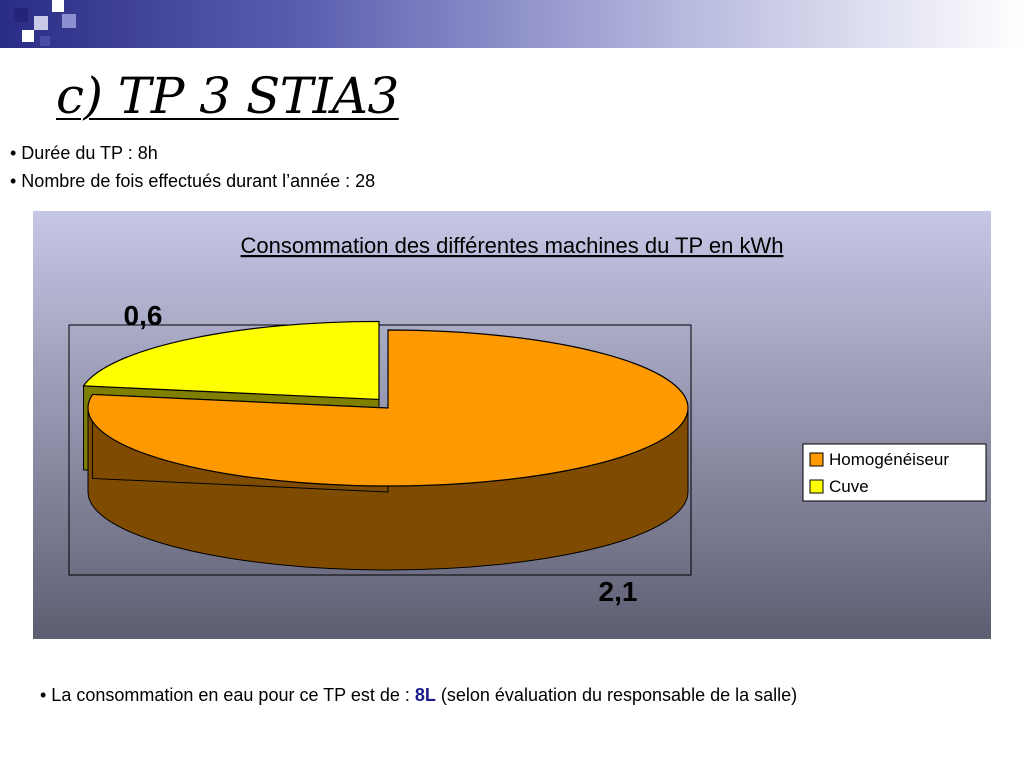 The image size is (1024, 768). Describe the element at coordinates (231, 360) in the screenshot. I see `pie-slice-cuve` at that location.